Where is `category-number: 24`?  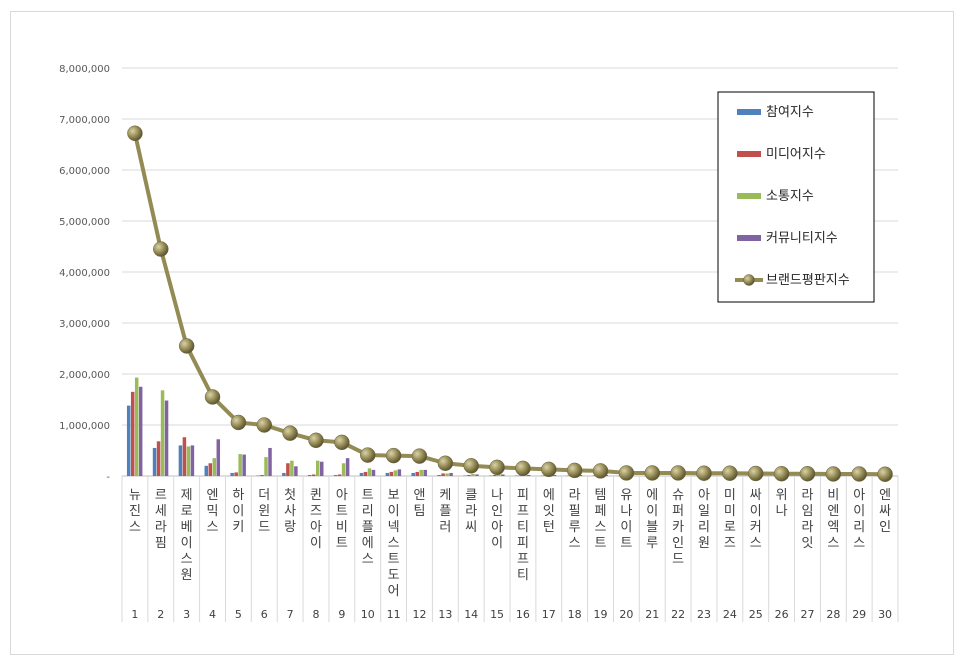
category-number: 24 is located at coordinates (730, 614).